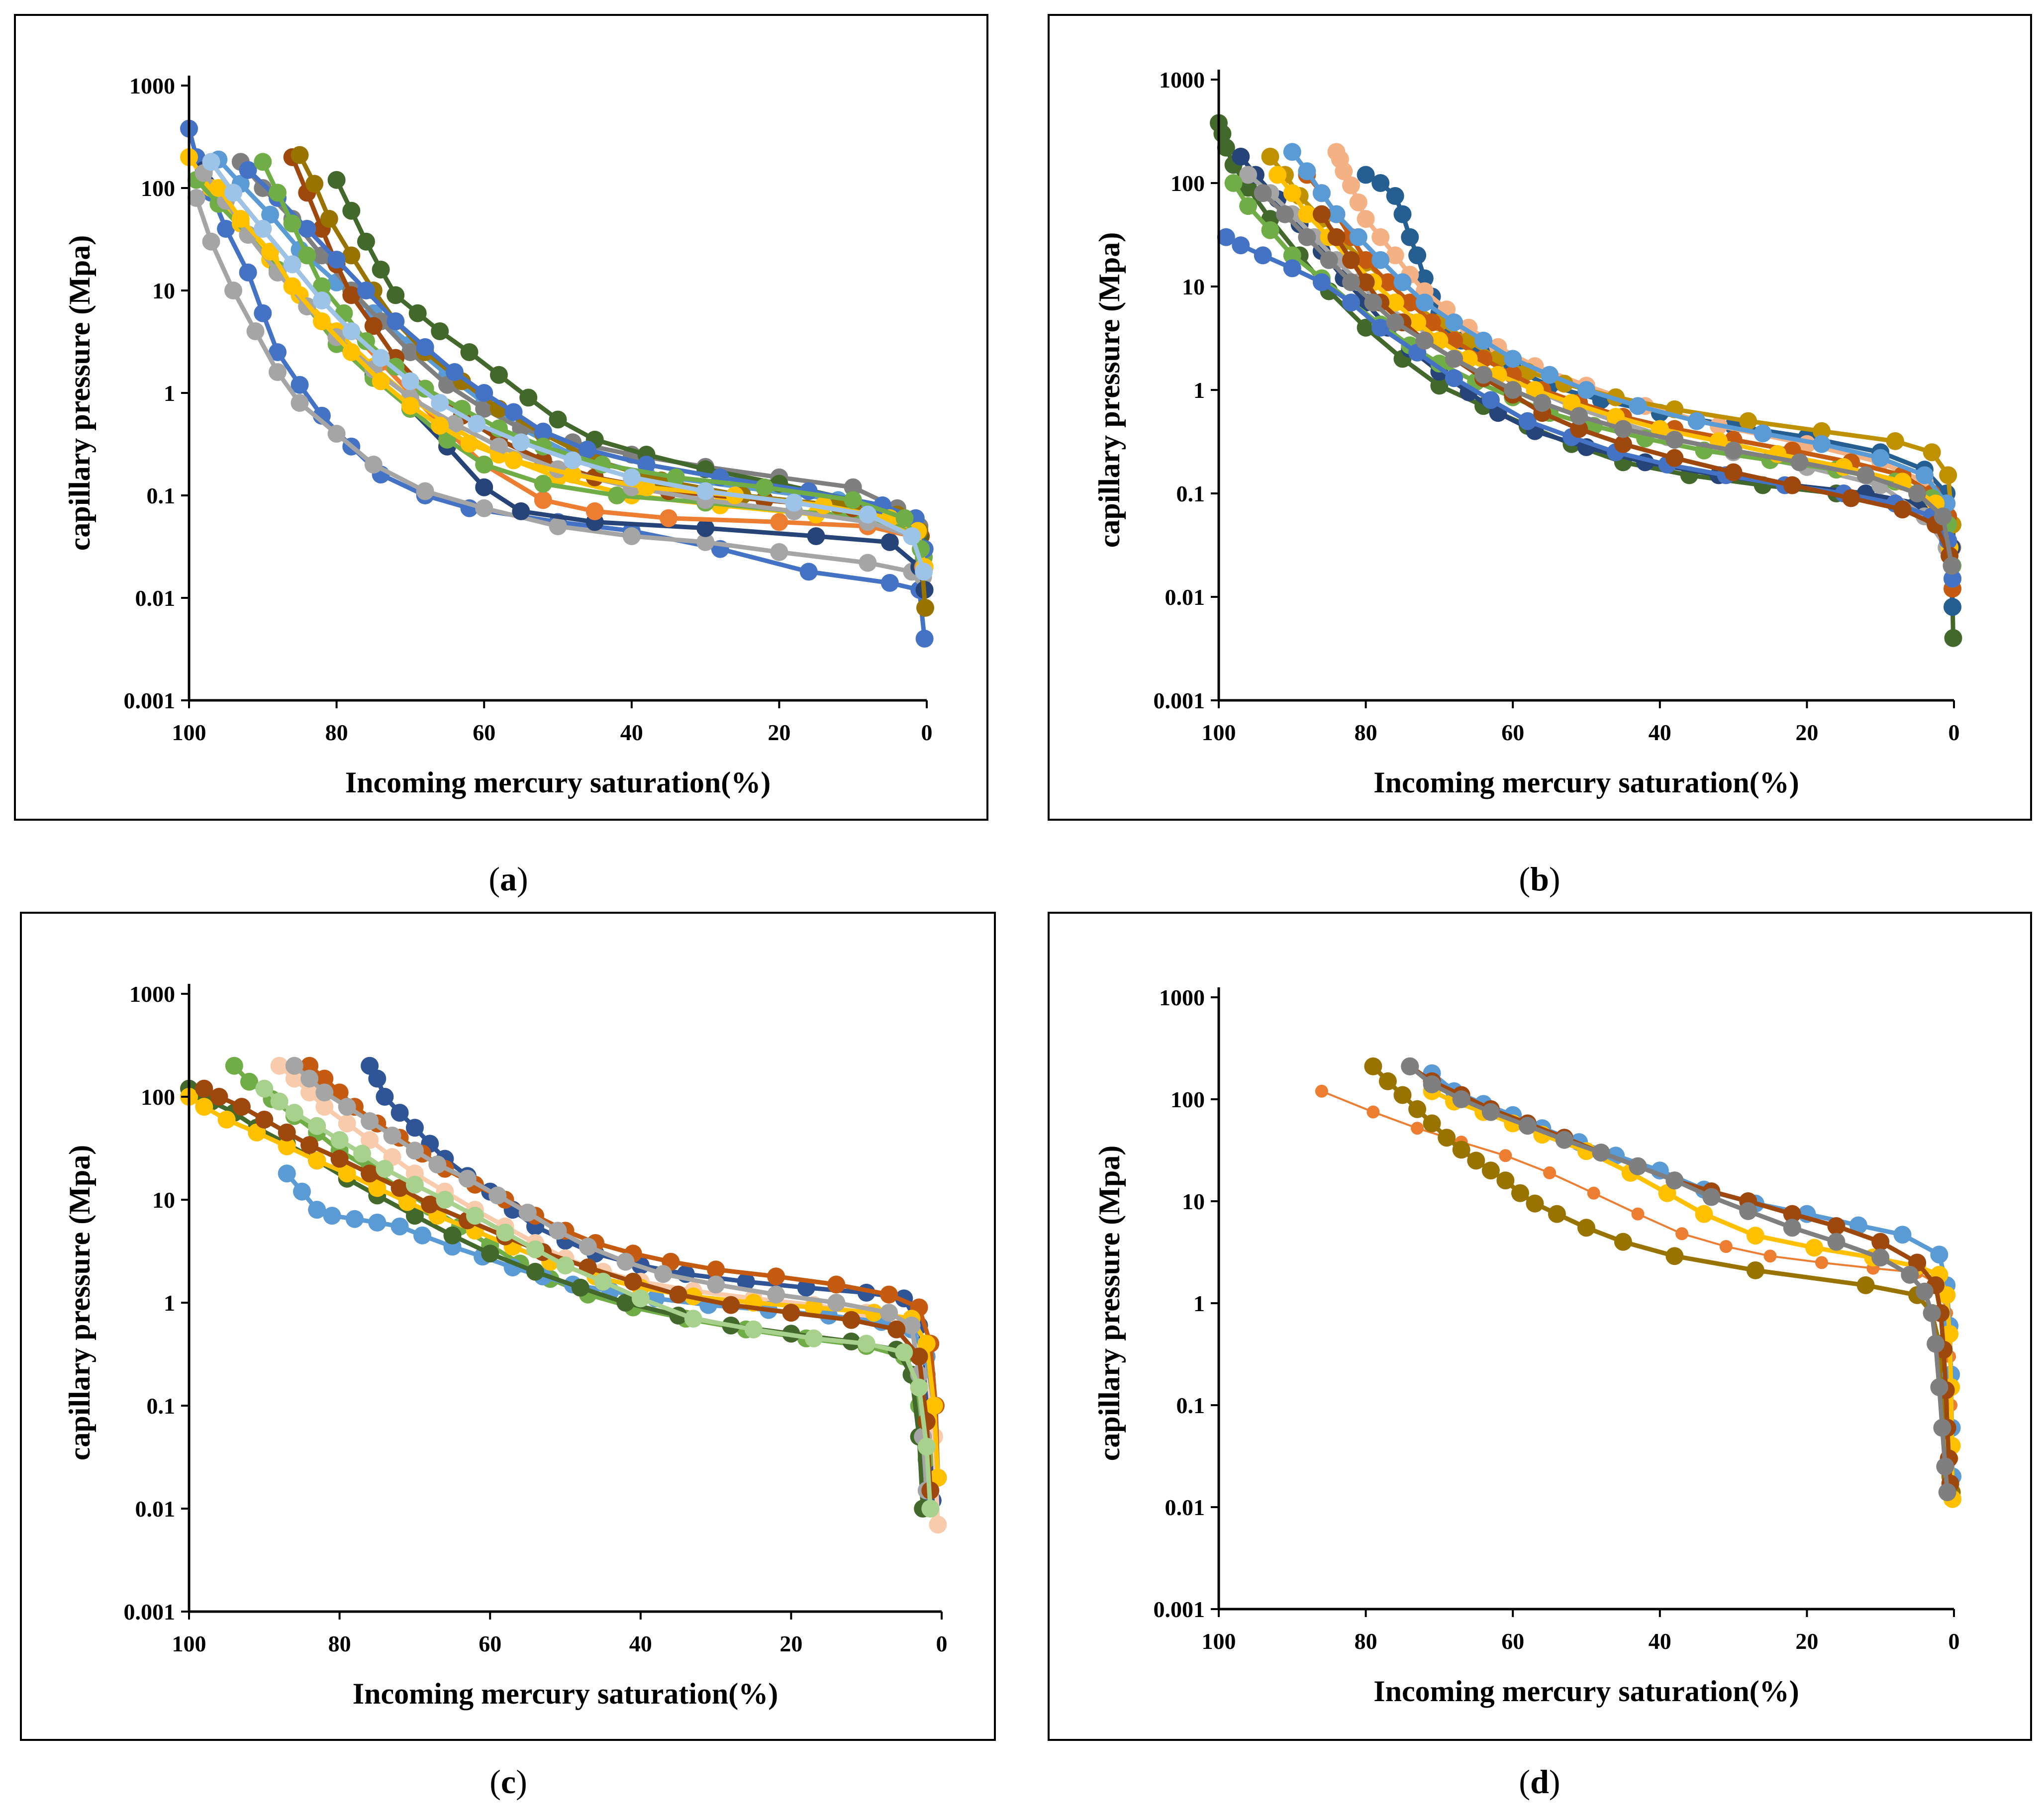 The height and width of the screenshot is (1819, 2044). I want to click on series-sample-a16, so click(568, 367).